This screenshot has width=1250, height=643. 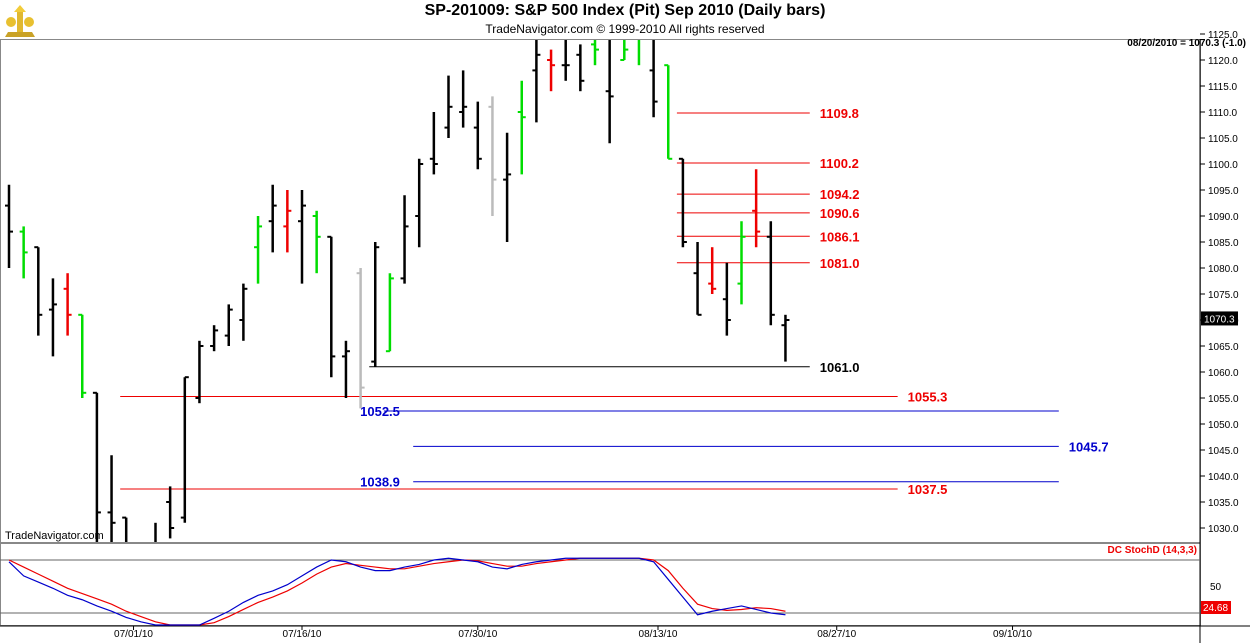 I want to click on trade-navigator-logo, so click(x=20, y=21).